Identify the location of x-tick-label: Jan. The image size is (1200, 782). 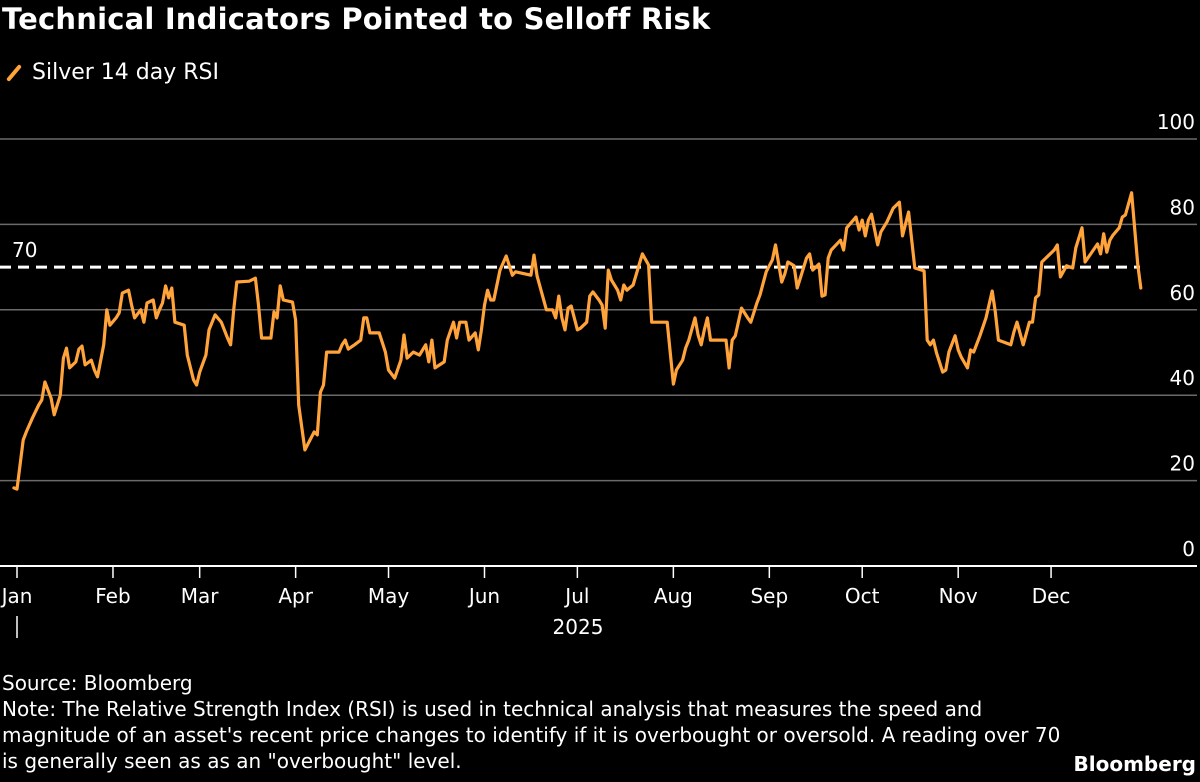
(16, 596).